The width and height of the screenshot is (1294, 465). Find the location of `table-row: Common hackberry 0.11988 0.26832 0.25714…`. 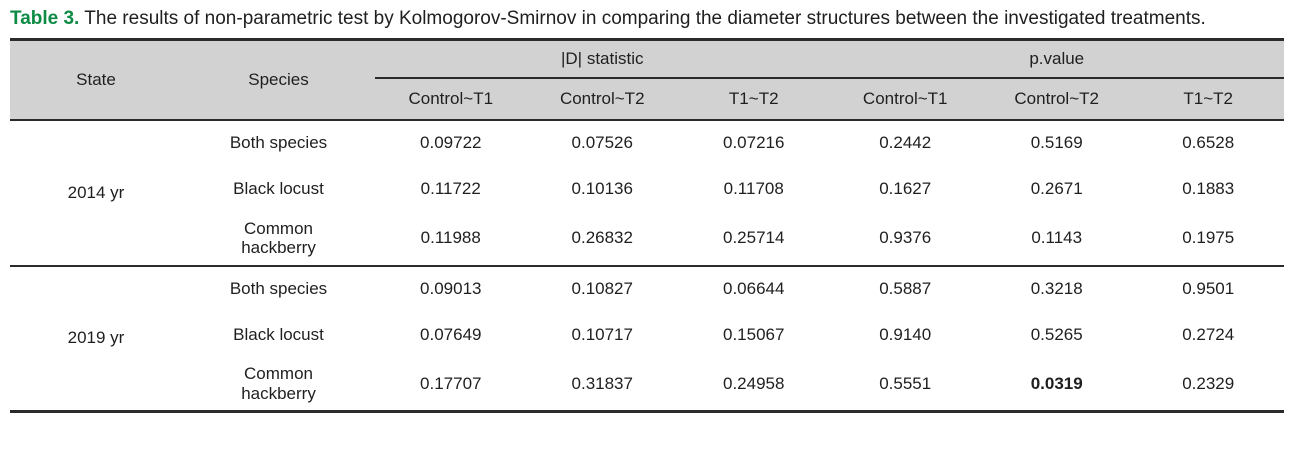

table-row: Common hackberry 0.11988 0.26832 0.25714… is located at coordinates (647, 239).